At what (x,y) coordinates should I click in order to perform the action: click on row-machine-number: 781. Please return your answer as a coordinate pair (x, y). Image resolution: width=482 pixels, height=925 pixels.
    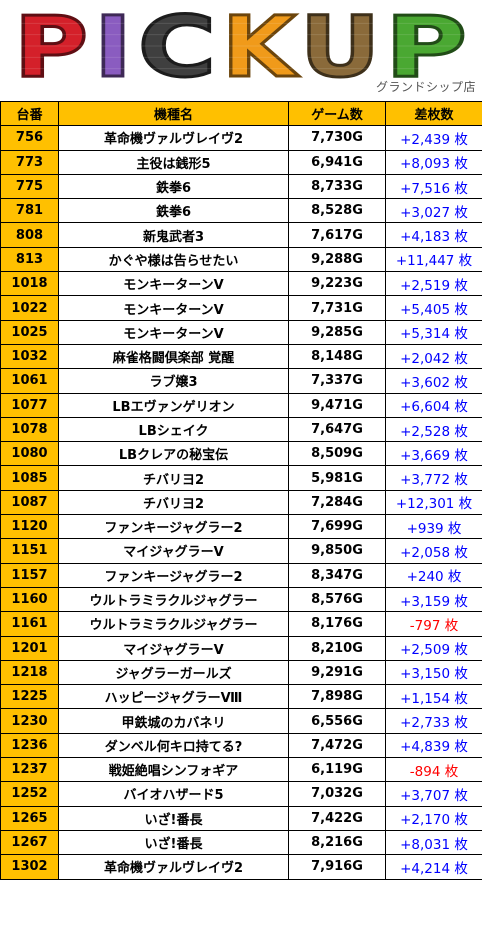
    Looking at the image, I should click on (29, 211).